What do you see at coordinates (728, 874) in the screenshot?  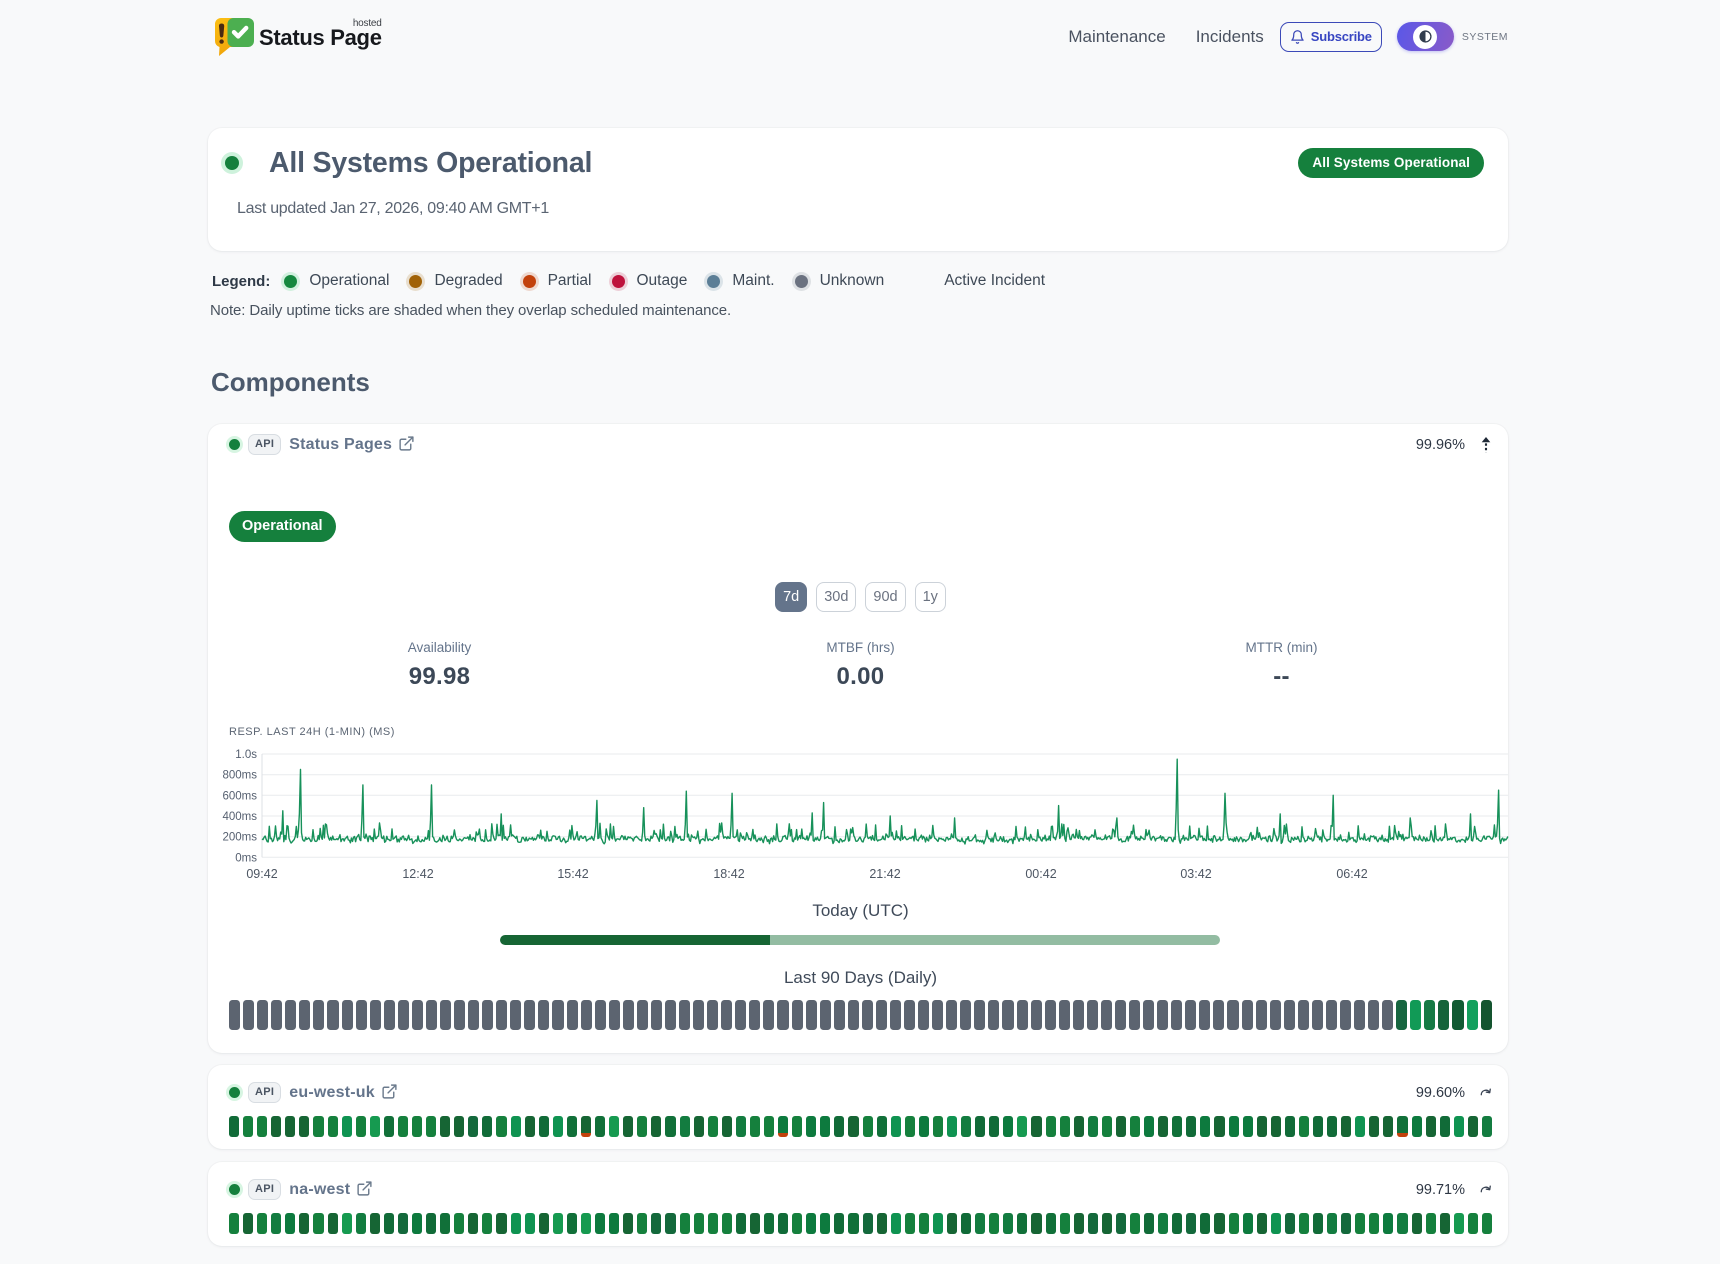 I see `svg-text: 18:42` at bounding box center [728, 874].